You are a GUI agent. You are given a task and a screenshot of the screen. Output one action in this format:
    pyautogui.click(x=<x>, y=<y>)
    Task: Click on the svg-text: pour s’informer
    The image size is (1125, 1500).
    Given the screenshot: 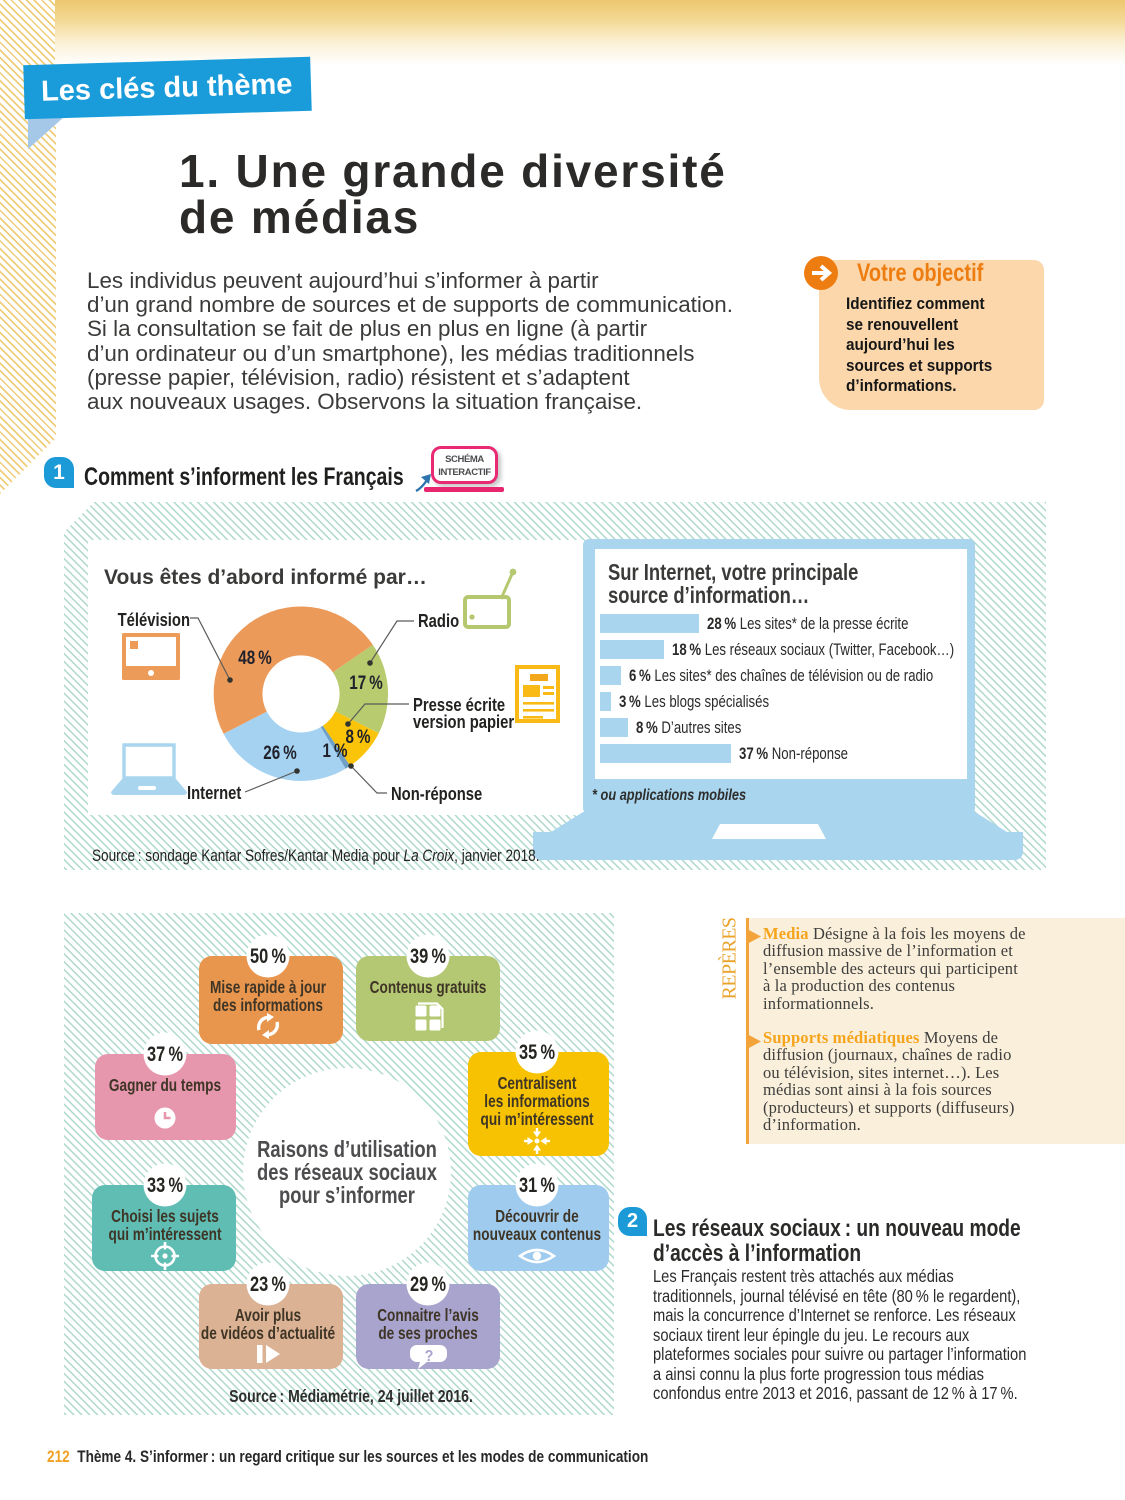 What is the action you would take?
    pyautogui.click(x=347, y=1195)
    